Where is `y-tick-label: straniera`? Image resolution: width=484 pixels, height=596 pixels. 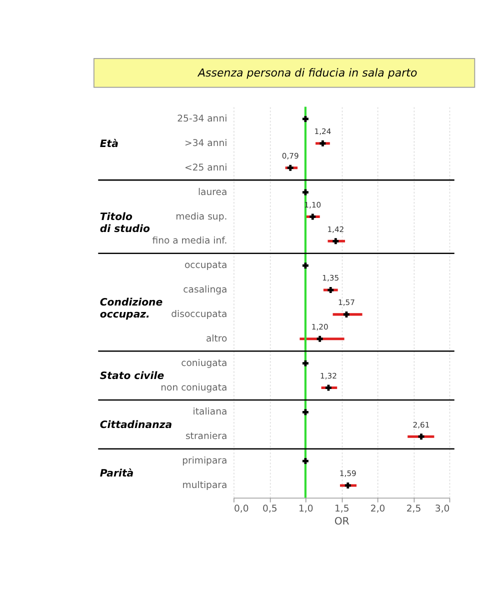
y-tick-label: straniera is located at coordinates (206, 436).